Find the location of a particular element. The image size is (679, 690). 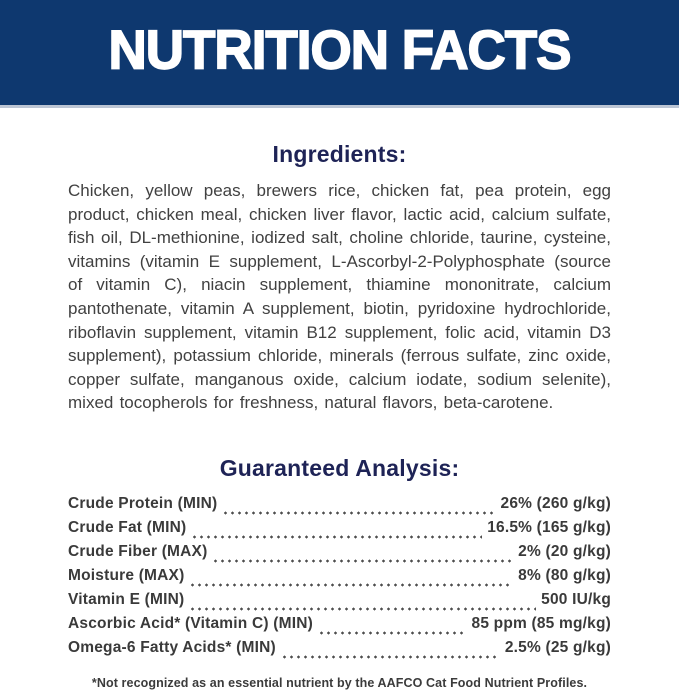

analysis-heading: Guaranteed Analysis: is located at coordinates (339, 467).